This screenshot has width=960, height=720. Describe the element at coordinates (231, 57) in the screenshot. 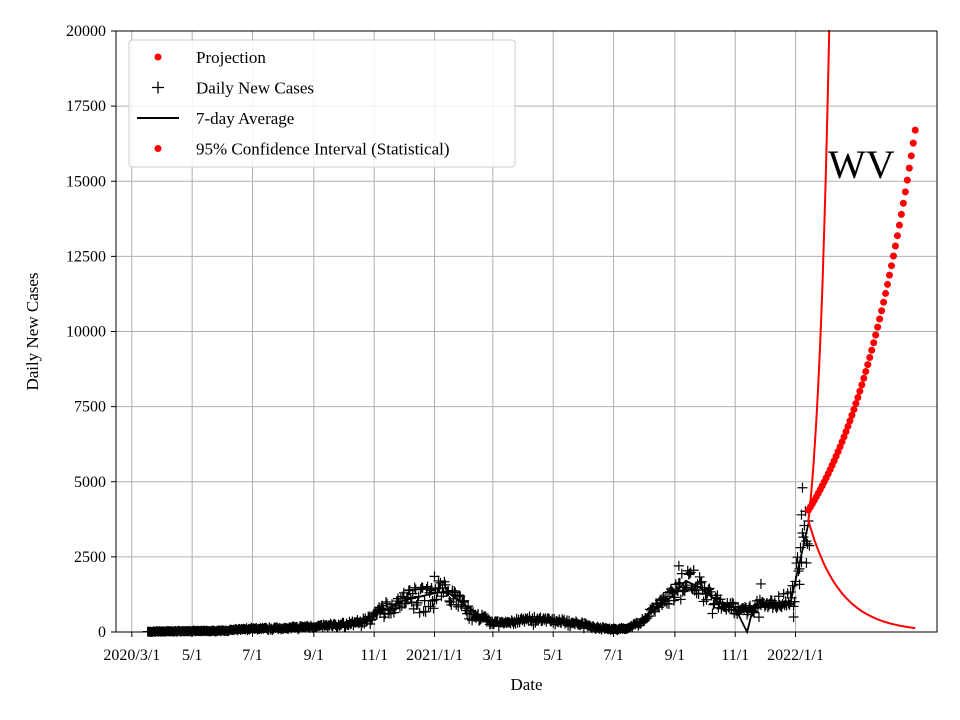

I see `legend-label: Projection` at that location.